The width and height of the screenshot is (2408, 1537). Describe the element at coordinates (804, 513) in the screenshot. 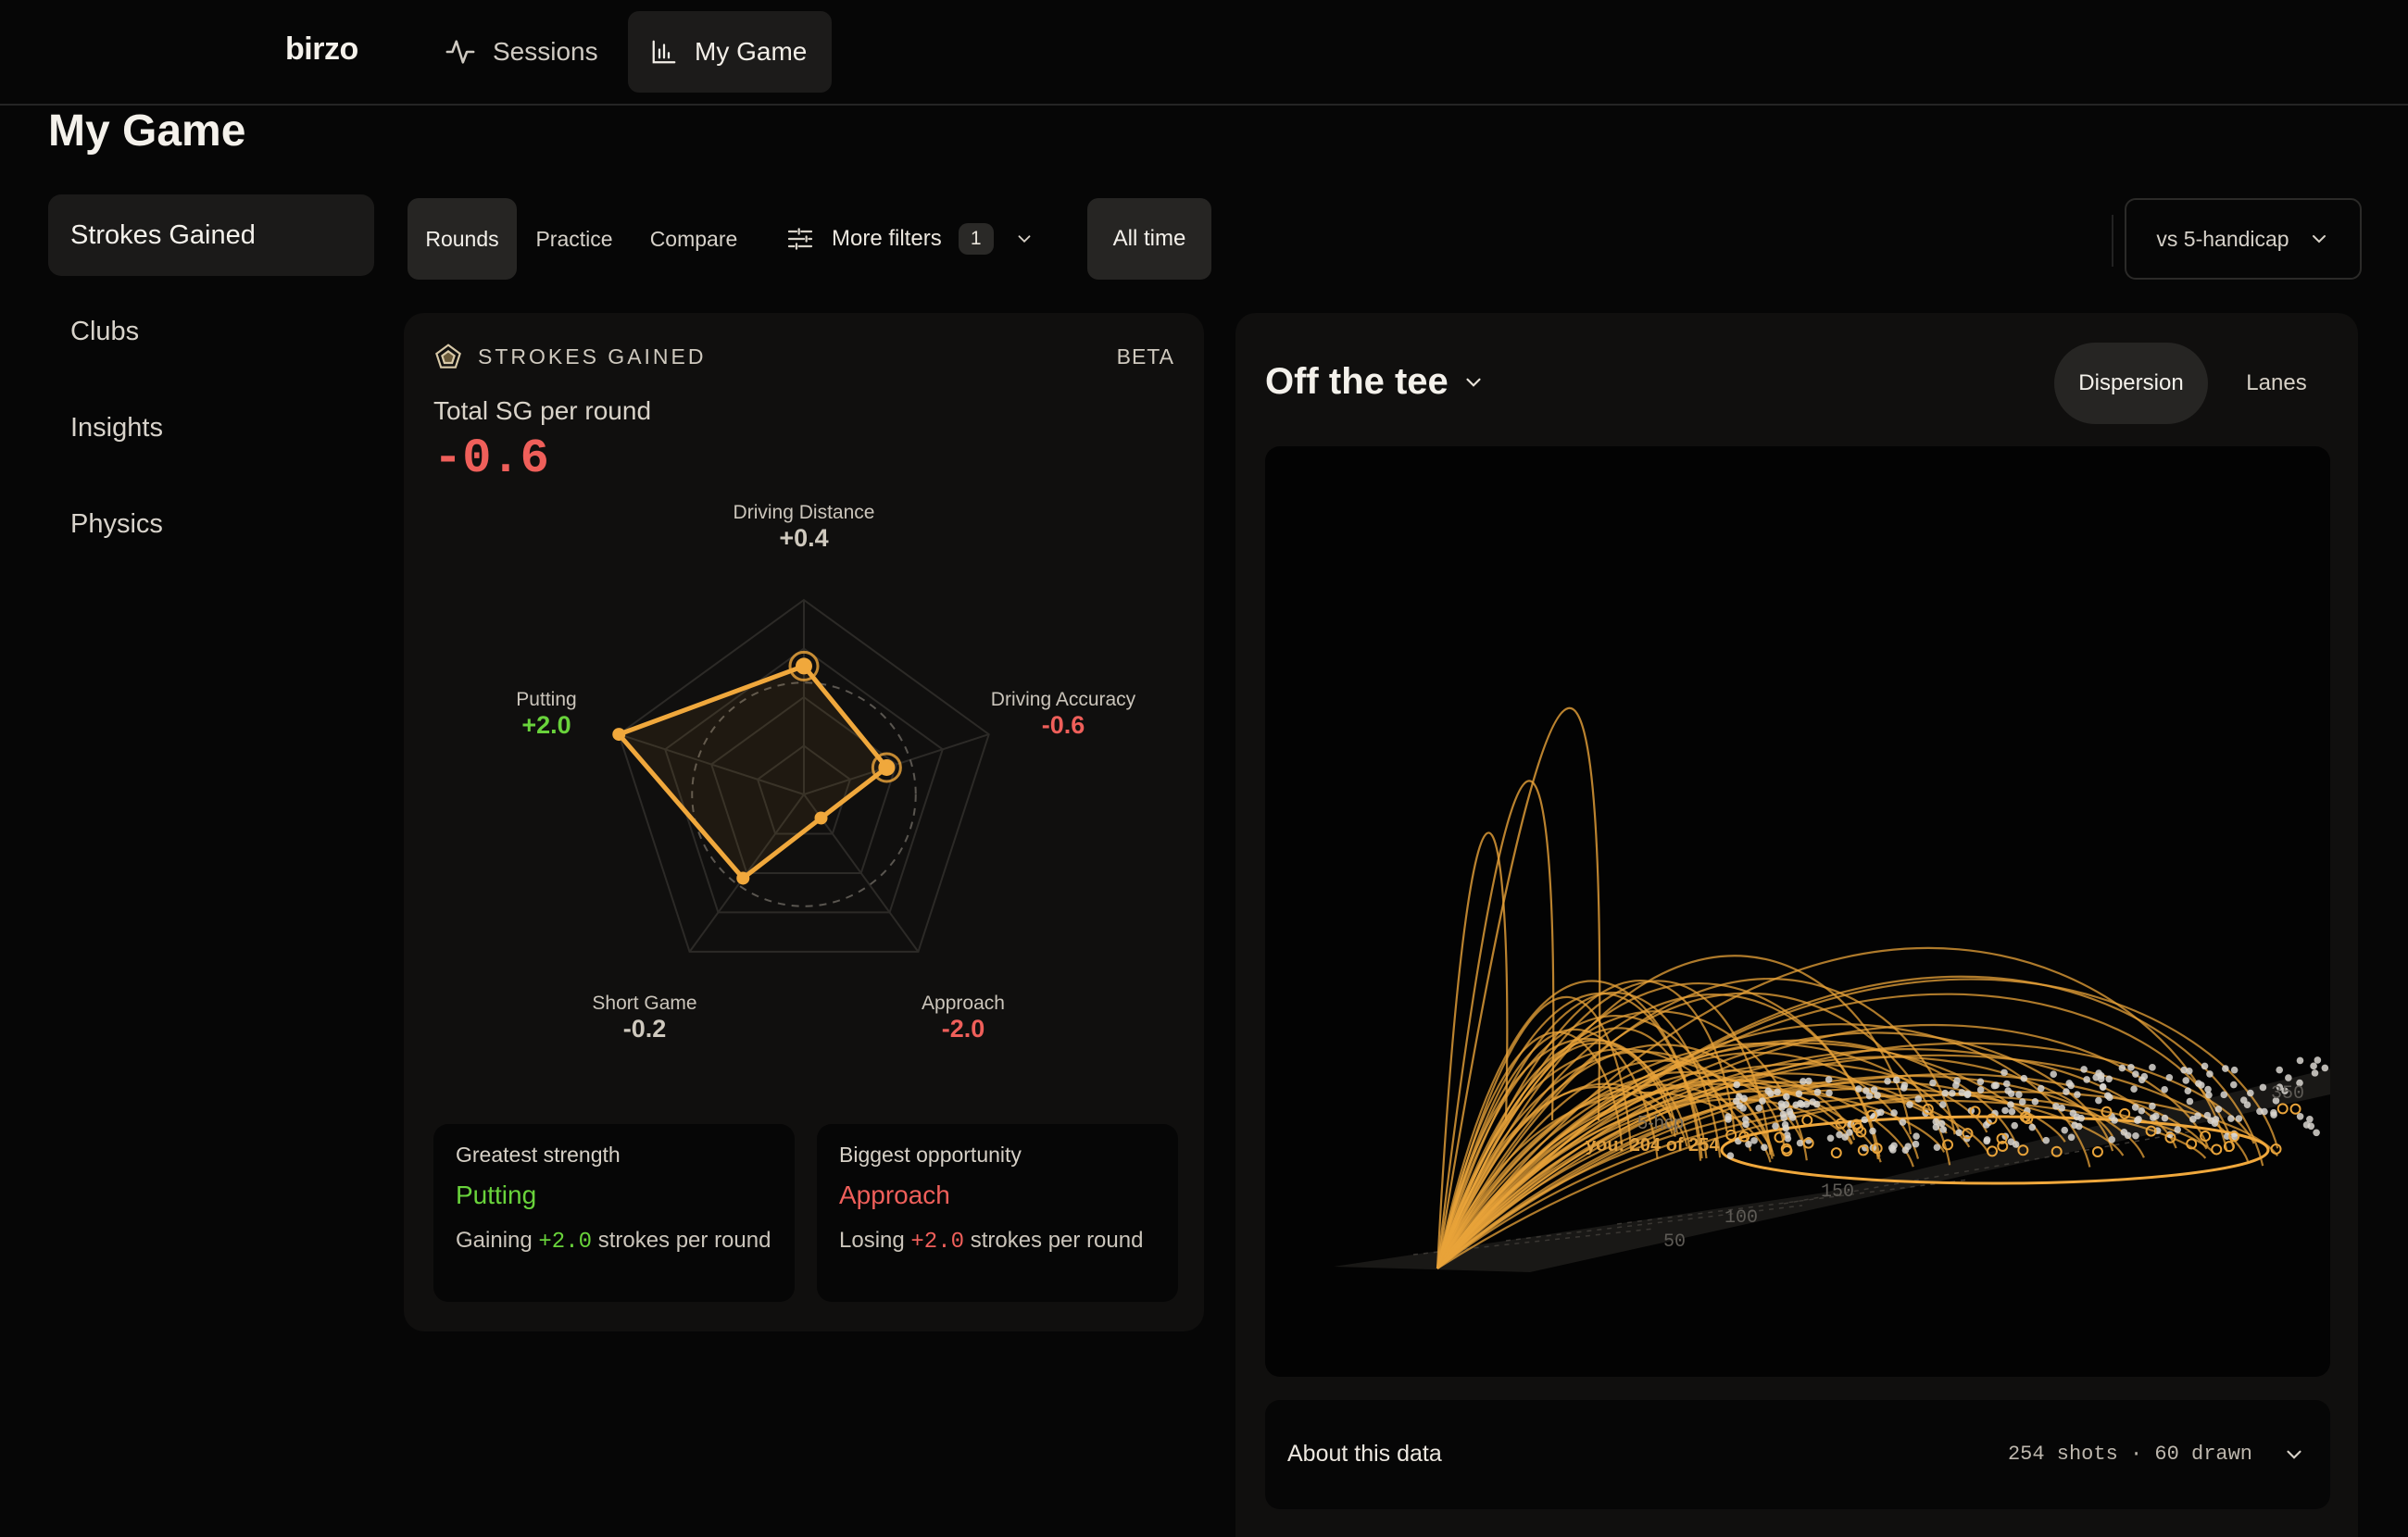

I see `radar-label-driving-distance: Driving Distance` at that location.